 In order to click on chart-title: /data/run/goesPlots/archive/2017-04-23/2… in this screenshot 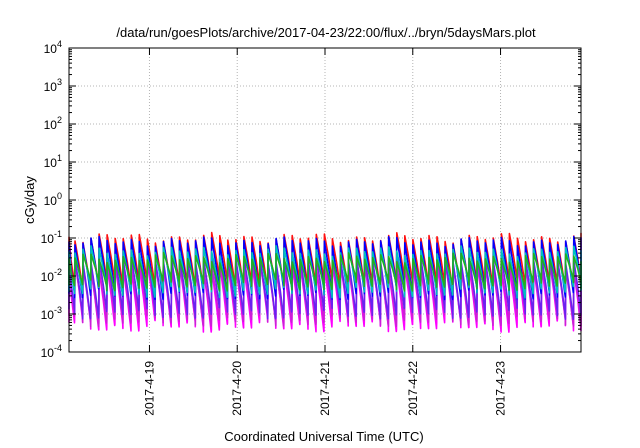, I will do `click(326, 32)`.